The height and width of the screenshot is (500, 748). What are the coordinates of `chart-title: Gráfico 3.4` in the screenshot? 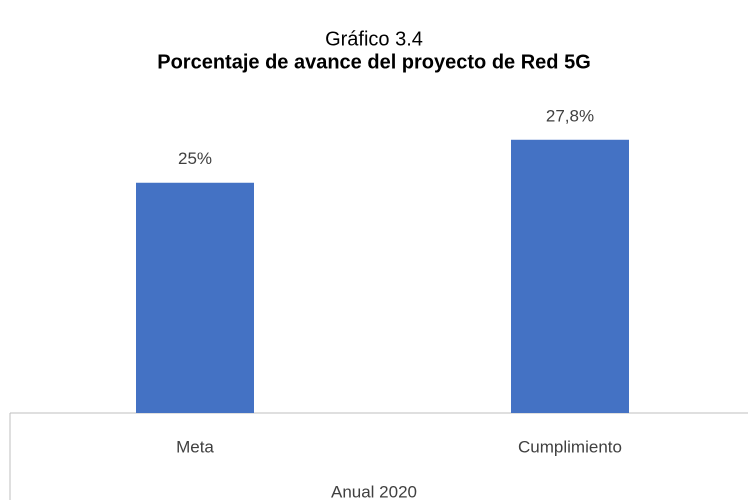 It's located at (374, 39).